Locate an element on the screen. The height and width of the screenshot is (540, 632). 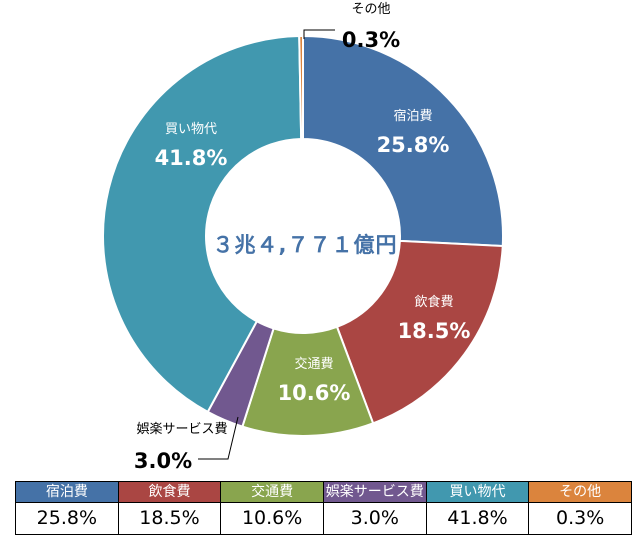
slice-label-name-transport: 交通費 is located at coordinates (313, 364).